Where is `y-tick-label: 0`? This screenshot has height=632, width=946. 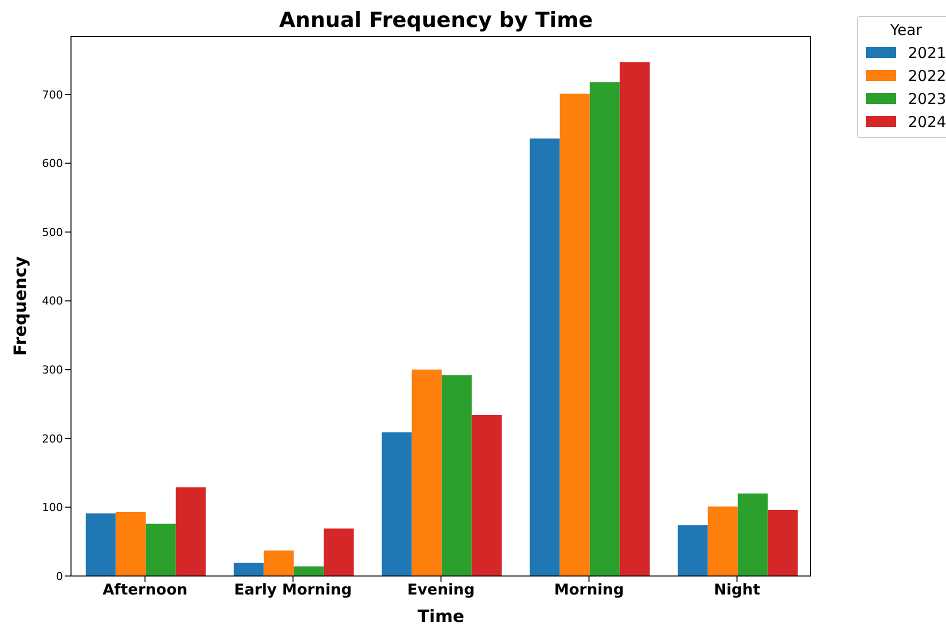
y-tick-label: 0 is located at coordinates (59, 576).